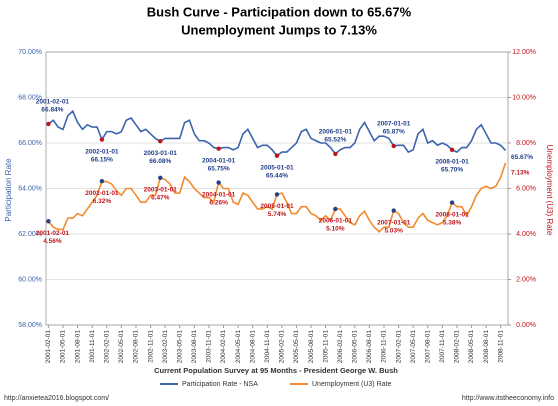 This screenshot has height=406, width=558. Describe the element at coordinates (526, 188) in the screenshot. I see `y2-tick-label: 6.00%` at that location.